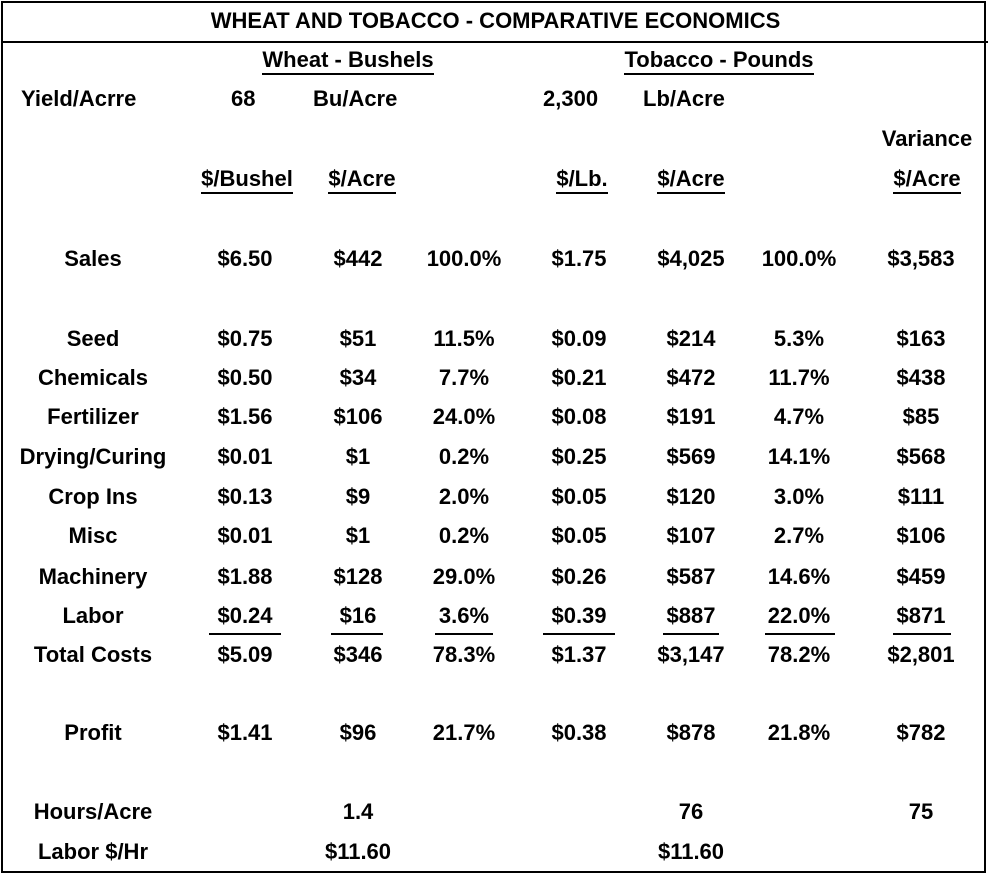 This screenshot has width=989, height=876. What do you see at coordinates (691, 338) in the screenshot?
I see `row-seed-t-acre: $214` at bounding box center [691, 338].